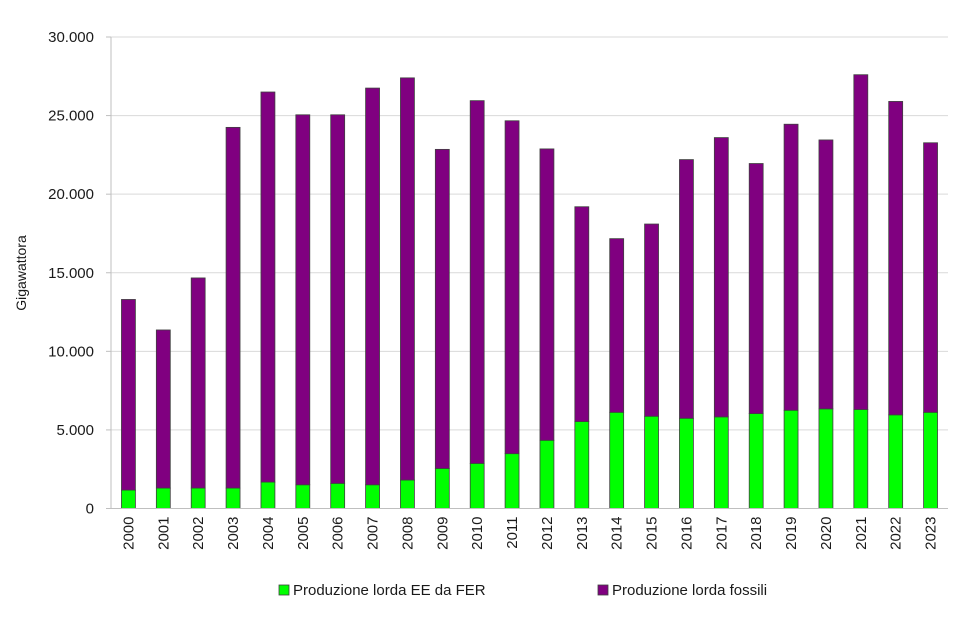 Image resolution: width=968 pixels, height=633 pixels. Describe the element at coordinates (233, 498) in the screenshot. I see `bar-fer-2003` at that location.